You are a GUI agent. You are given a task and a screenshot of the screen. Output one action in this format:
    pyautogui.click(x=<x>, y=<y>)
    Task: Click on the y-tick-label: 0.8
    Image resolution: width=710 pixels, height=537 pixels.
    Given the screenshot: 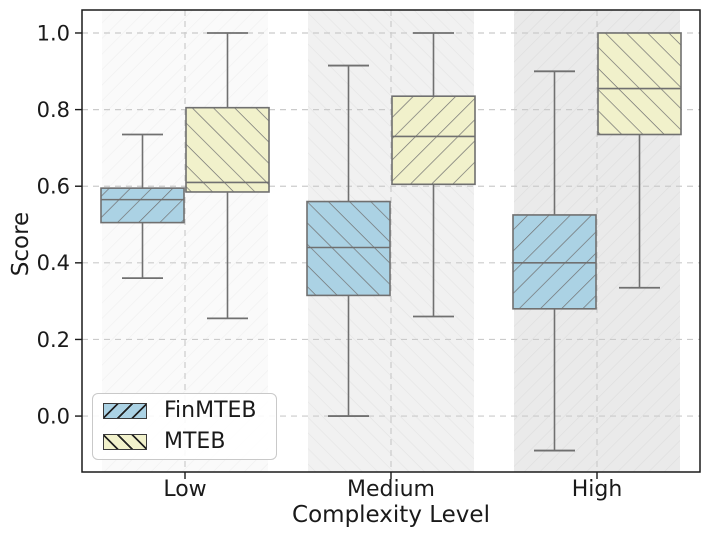 What is the action you would take?
    pyautogui.click(x=53, y=110)
    